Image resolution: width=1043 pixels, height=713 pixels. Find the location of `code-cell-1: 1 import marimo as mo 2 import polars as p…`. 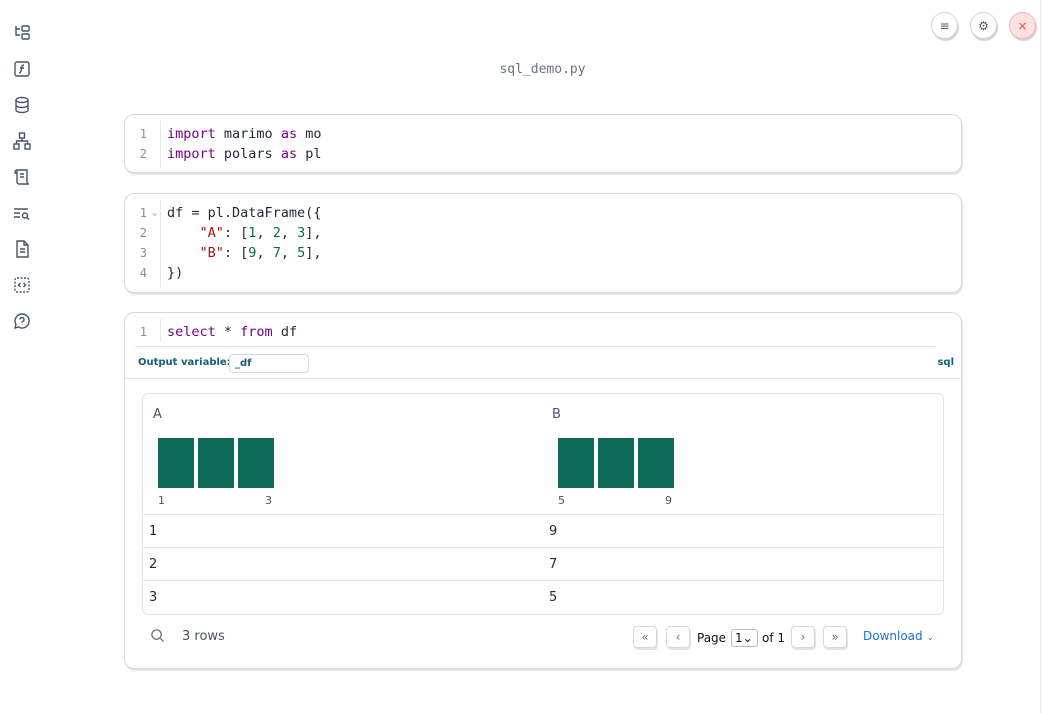

code-cell-1: 1 import marimo as mo 2 import polars as p… is located at coordinates (543, 143).